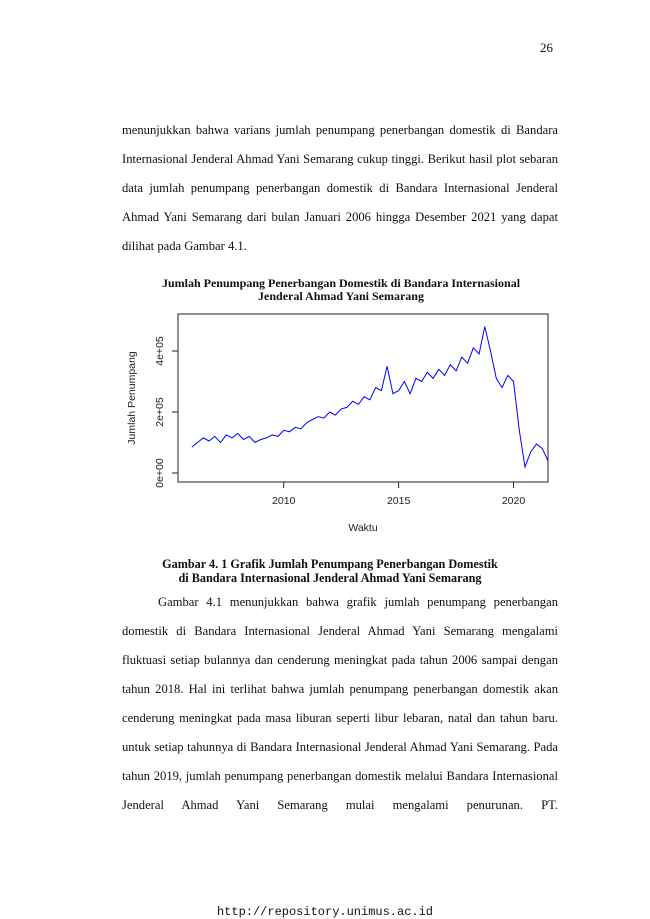 Image resolution: width=650 pixels, height=919 pixels. What do you see at coordinates (160, 412) in the screenshot?
I see `y-tick-label: 2e+05` at bounding box center [160, 412].